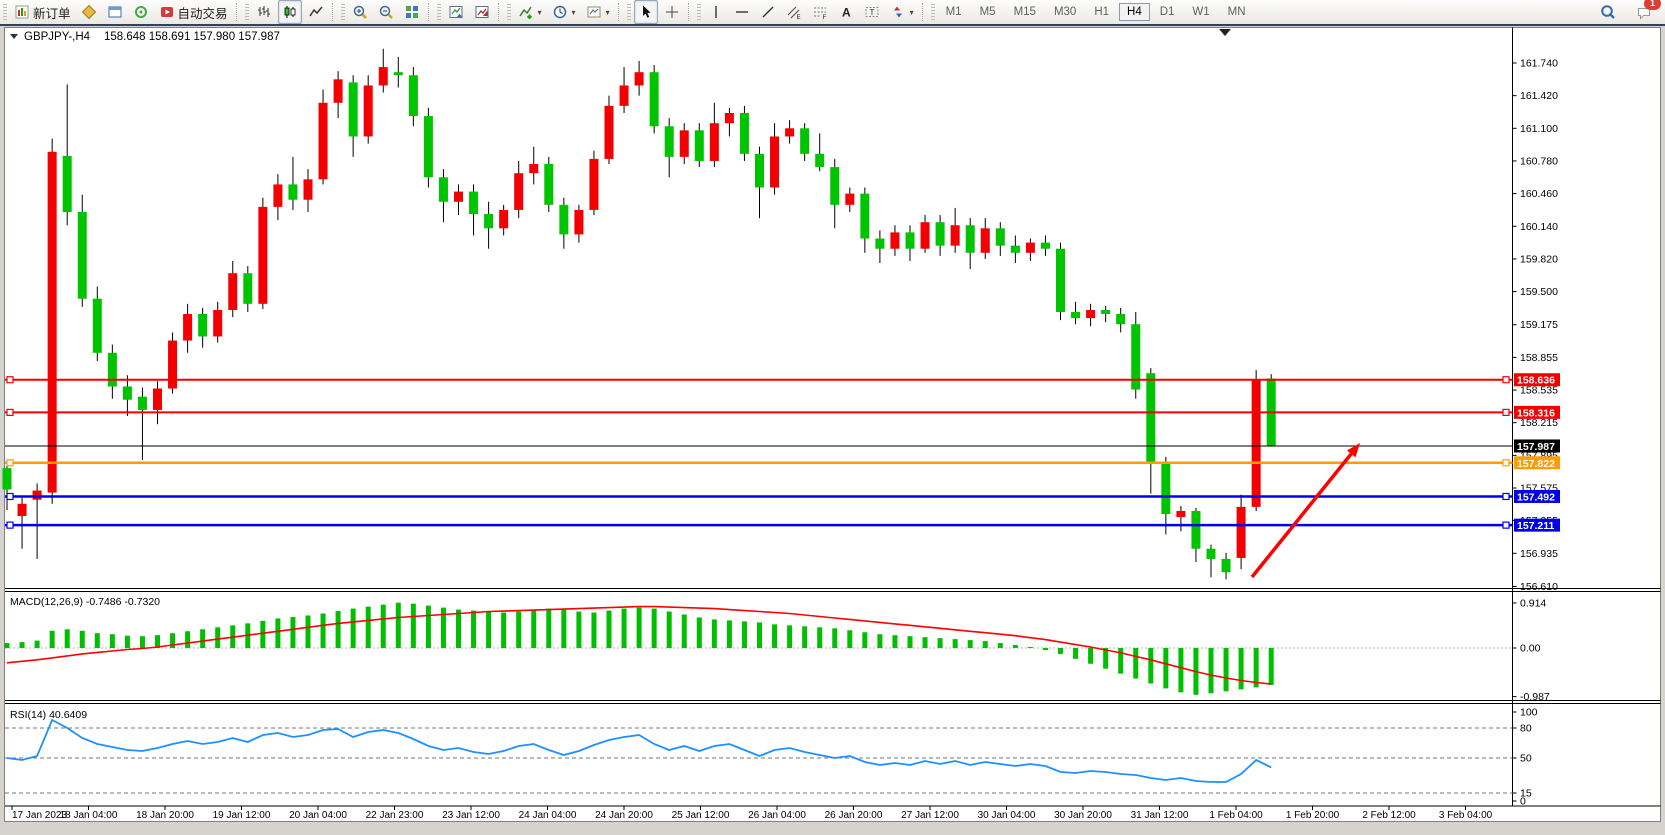 The image size is (1665, 835). What do you see at coordinates (115, 12) in the screenshot?
I see `data-window-button` at bounding box center [115, 12].